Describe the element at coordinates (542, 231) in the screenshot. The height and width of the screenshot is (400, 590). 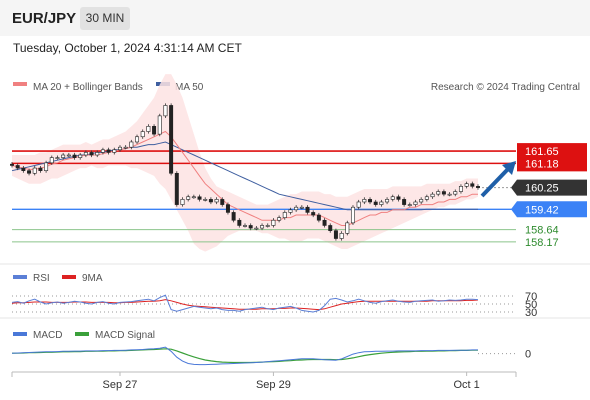
I see `level-label-4: 158.64` at that location.